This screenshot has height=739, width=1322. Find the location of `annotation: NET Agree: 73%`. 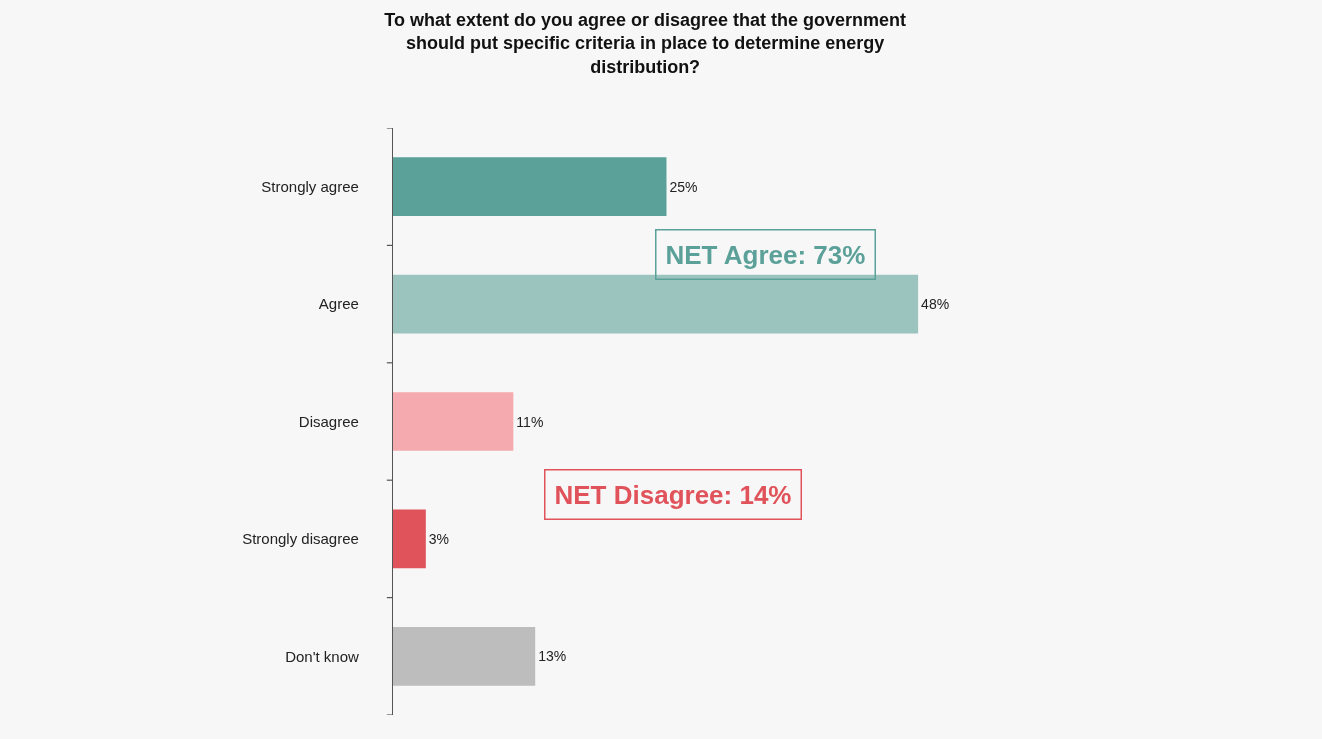

annotation: NET Agree: 73% is located at coordinates (765, 254).